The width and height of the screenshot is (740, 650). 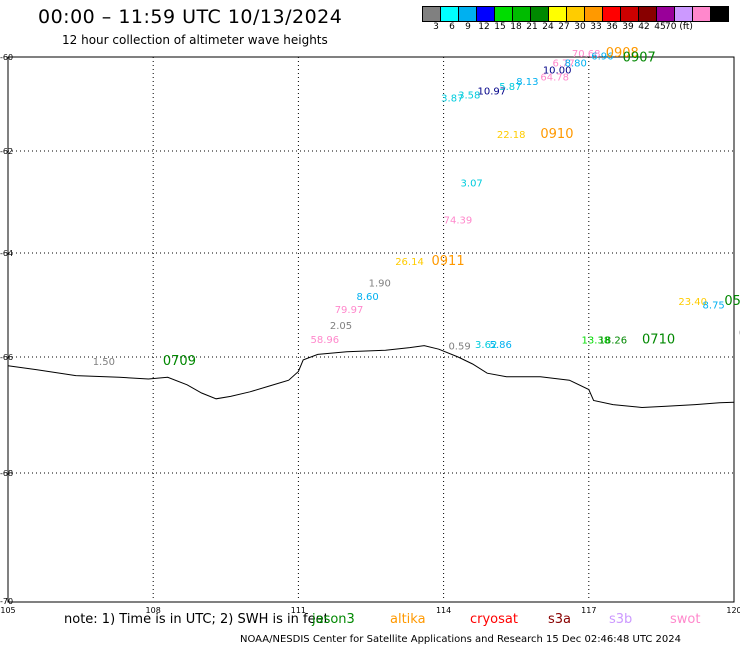 I want to click on color-scale-label: 45, so click(x=660, y=27).